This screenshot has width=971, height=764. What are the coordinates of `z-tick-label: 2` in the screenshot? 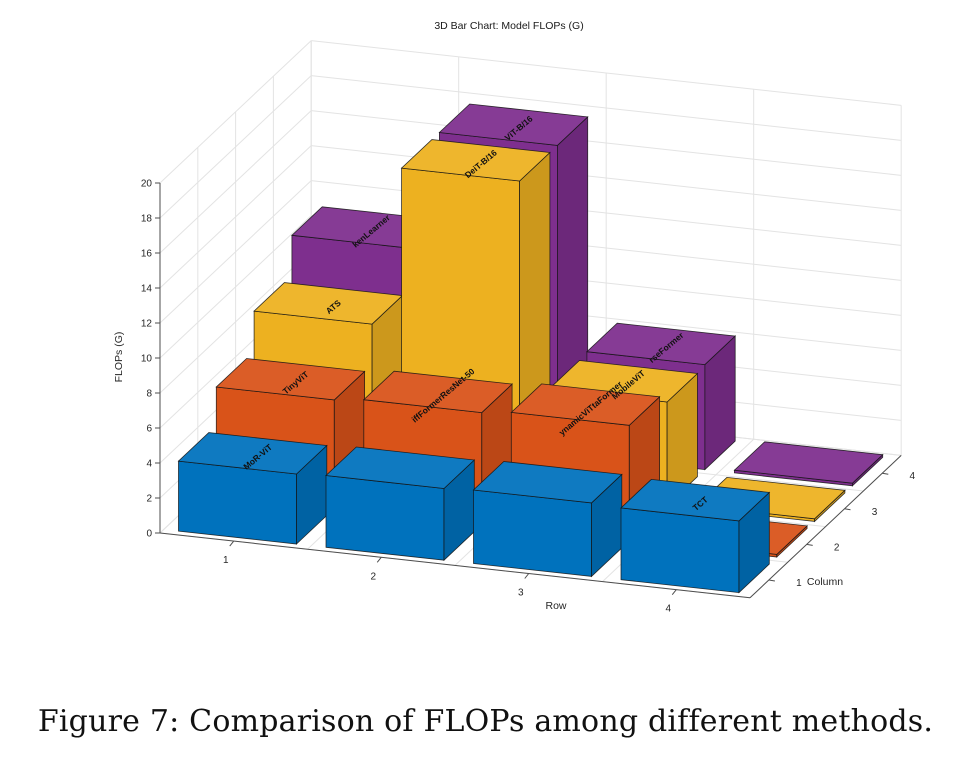 It's located at (149, 499).